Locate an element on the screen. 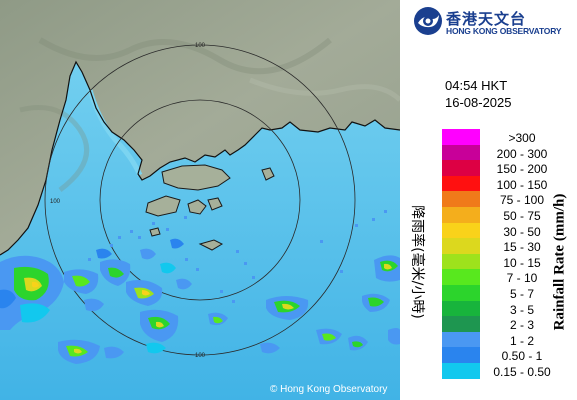 The height and width of the screenshot is (400, 577). legend-row: 5 - 7 is located at coordinates (507, 293).